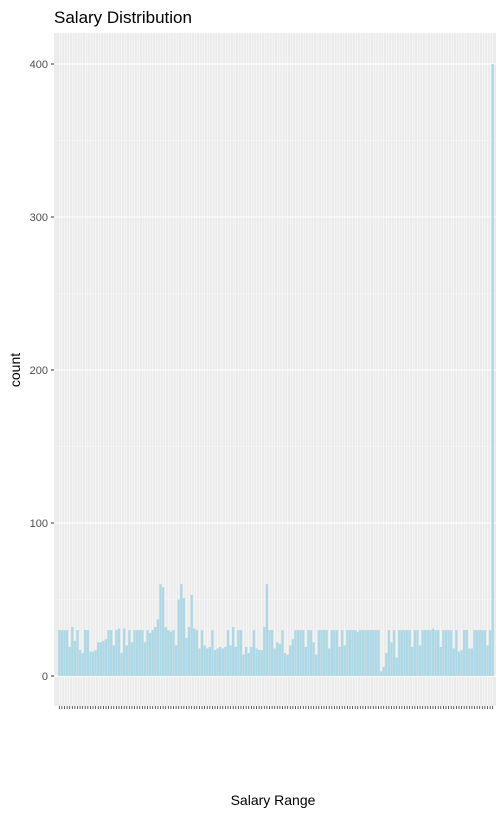 The image size is (500, 815). I want to click on y-tick-label: 400, so click(39, 65).